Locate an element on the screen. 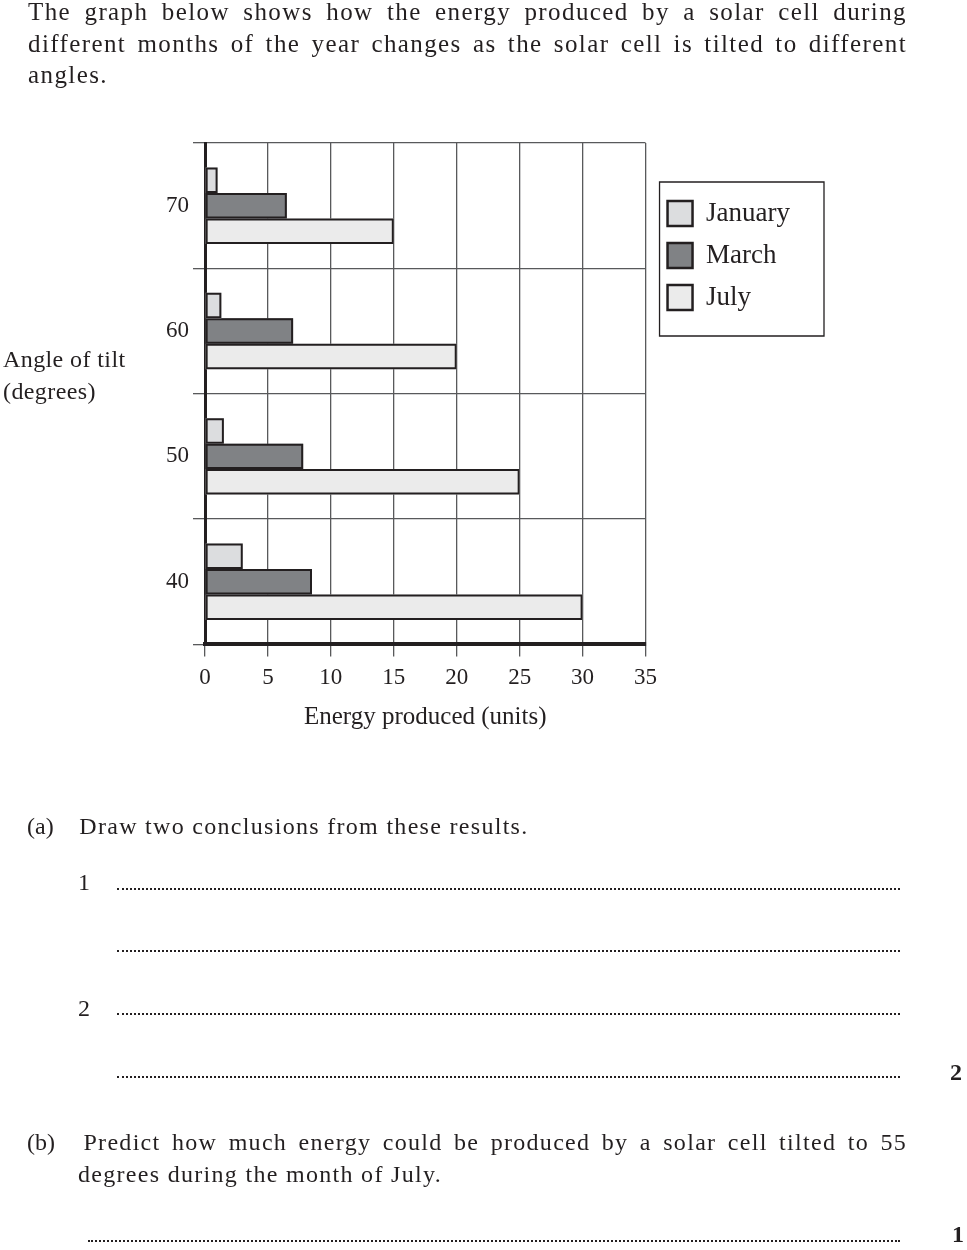 The image size is (967, 1250). x-tick-label: 30 is located at coordinates (583, 677).